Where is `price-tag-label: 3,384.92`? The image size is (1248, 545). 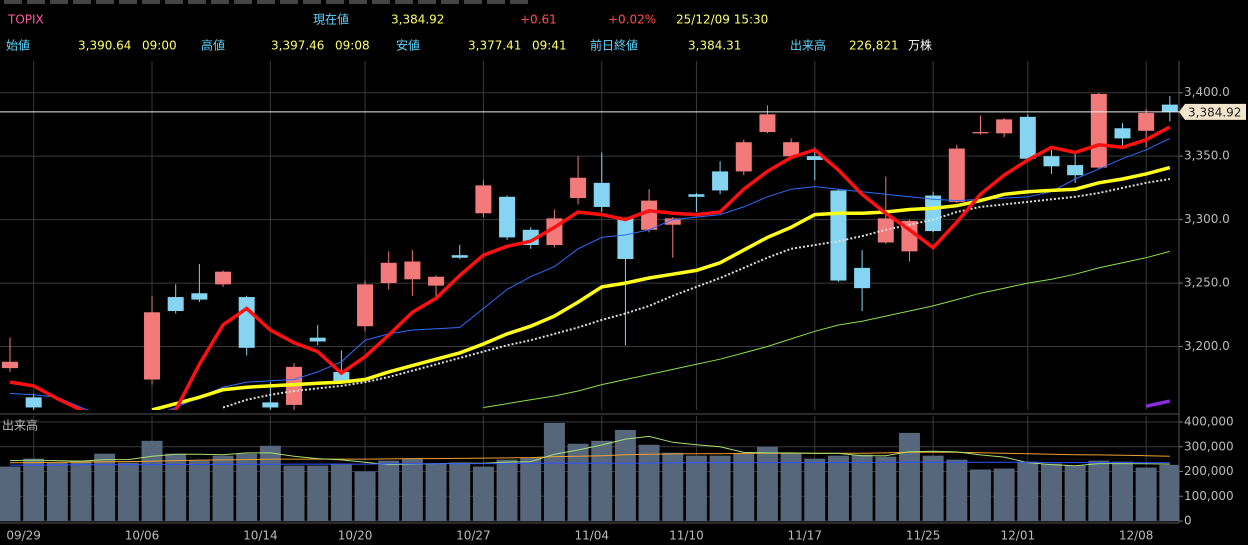 price-tag-label: 3,384.92 is located at coordinates (1214, 112).